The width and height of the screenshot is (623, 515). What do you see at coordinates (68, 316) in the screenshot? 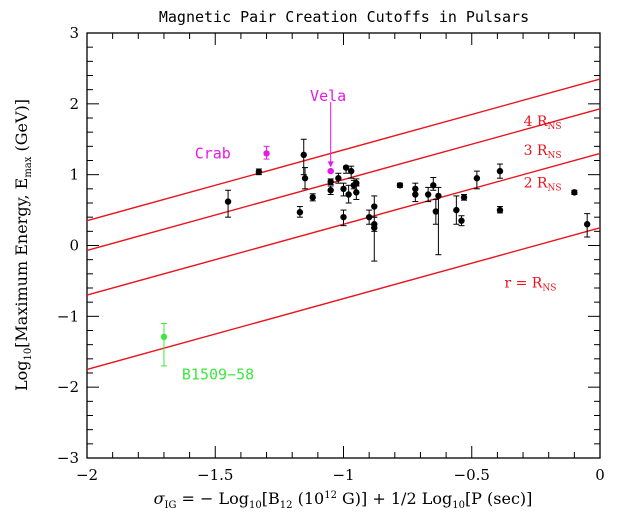
I see `y-tick-label: −1` at bounding box center [68, 316].